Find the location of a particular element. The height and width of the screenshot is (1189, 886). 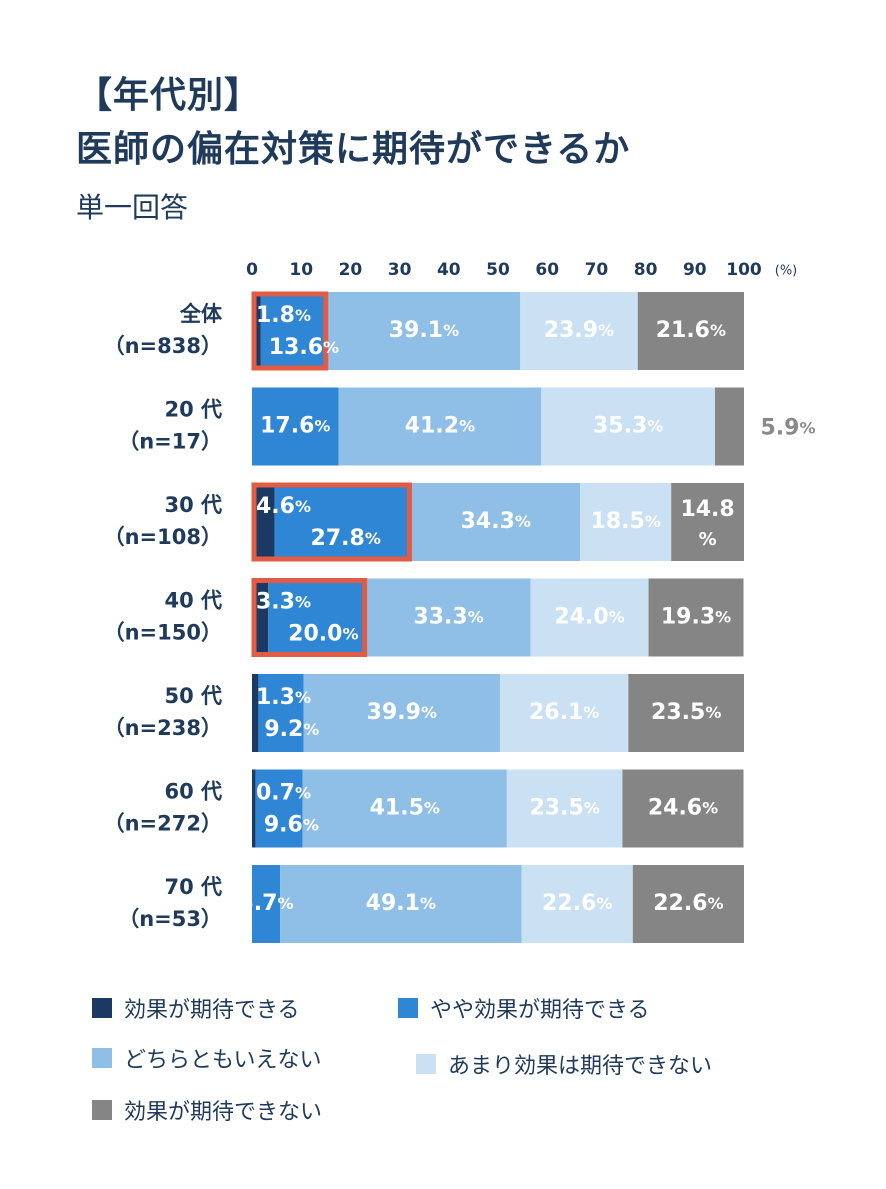

x-tick-label: 40 is located at coordinates (449, 270).